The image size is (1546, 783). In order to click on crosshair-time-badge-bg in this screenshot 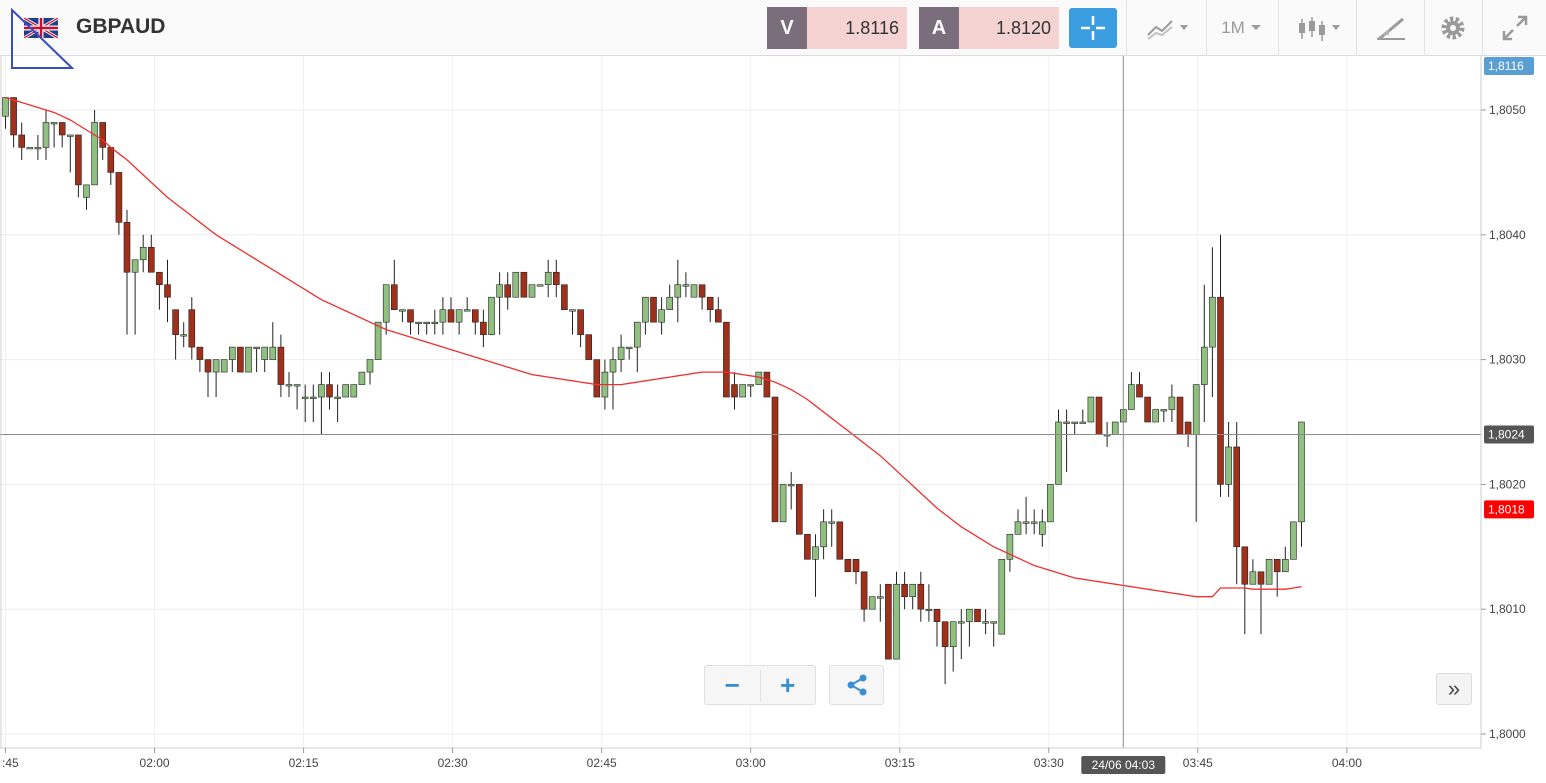, I will do `click(1123, 765)`.